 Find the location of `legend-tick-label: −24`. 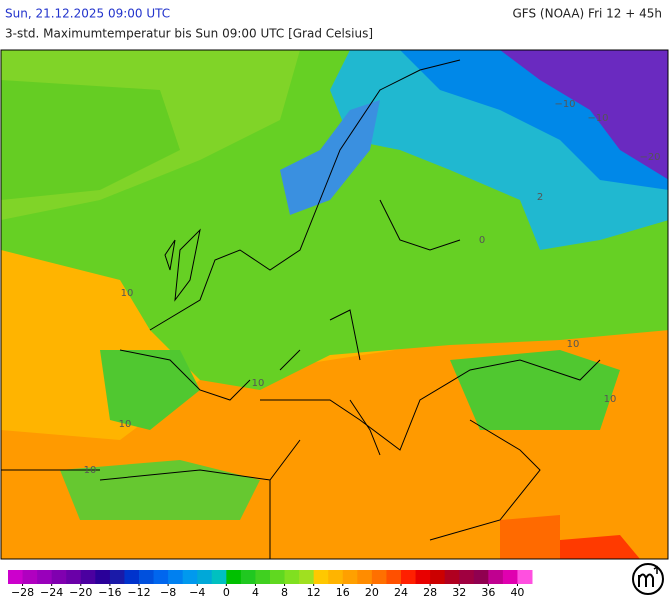

legend-tick-label: −24 is located at coordinates (51, 592).